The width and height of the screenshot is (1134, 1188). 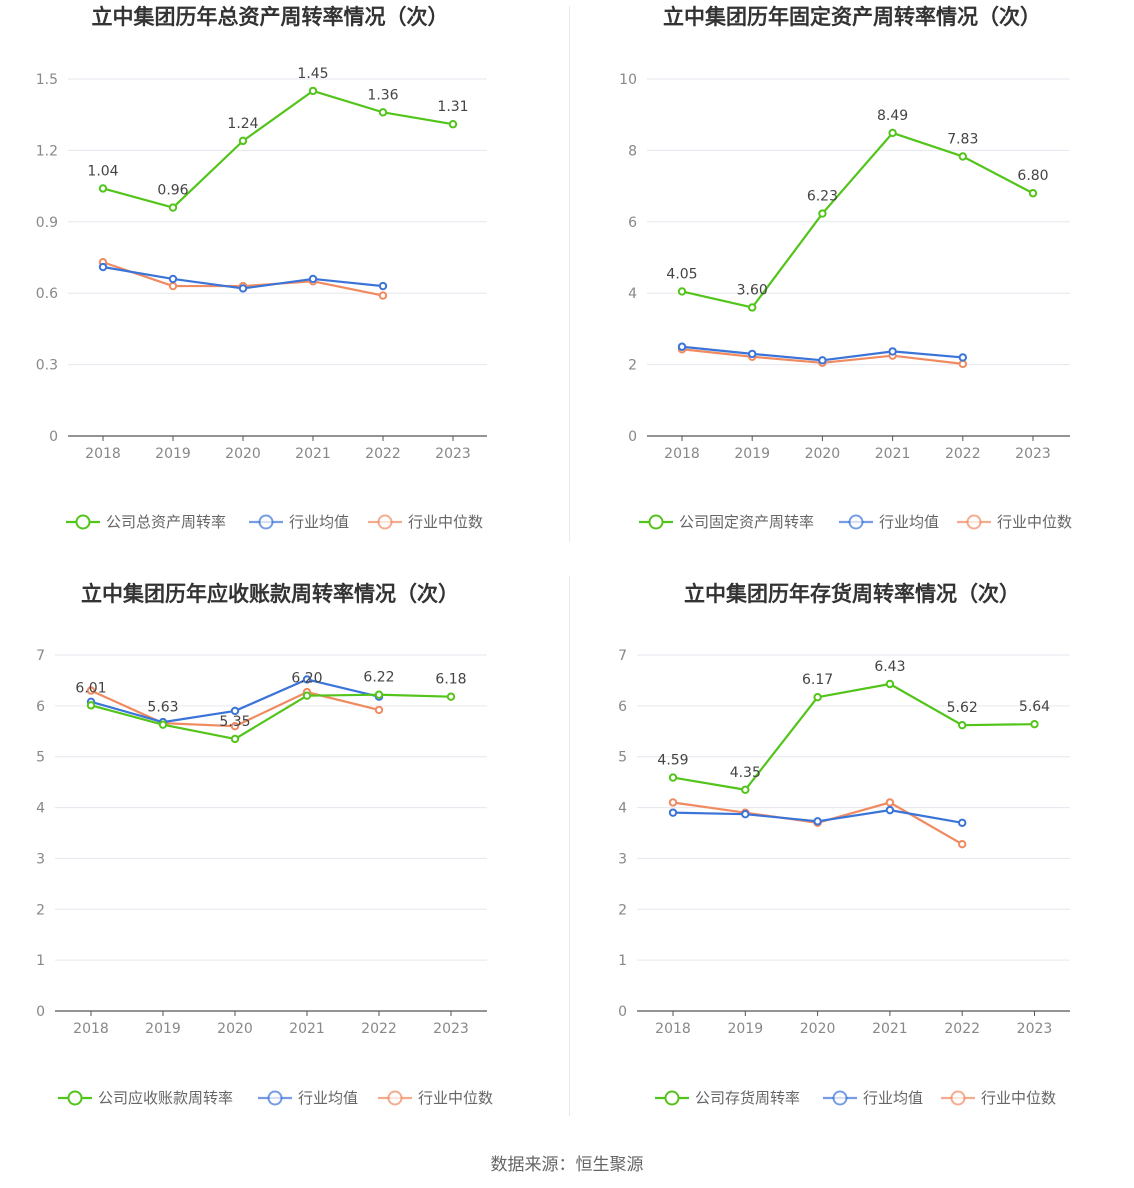 I want to click on panel-divider, so click(x=569, y=274).